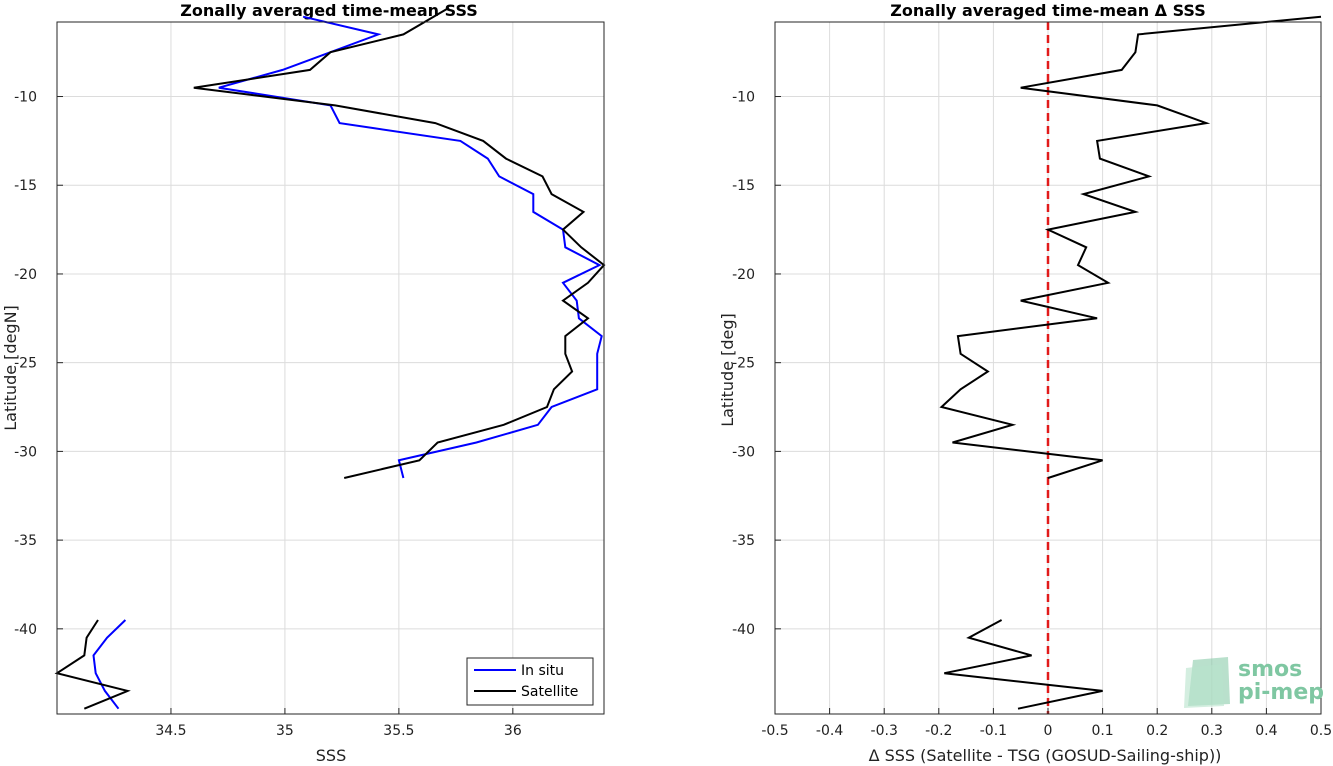 This screenshot has width=1333, height=766. I want to click on logo-mark-layer, so click(1204, 686).